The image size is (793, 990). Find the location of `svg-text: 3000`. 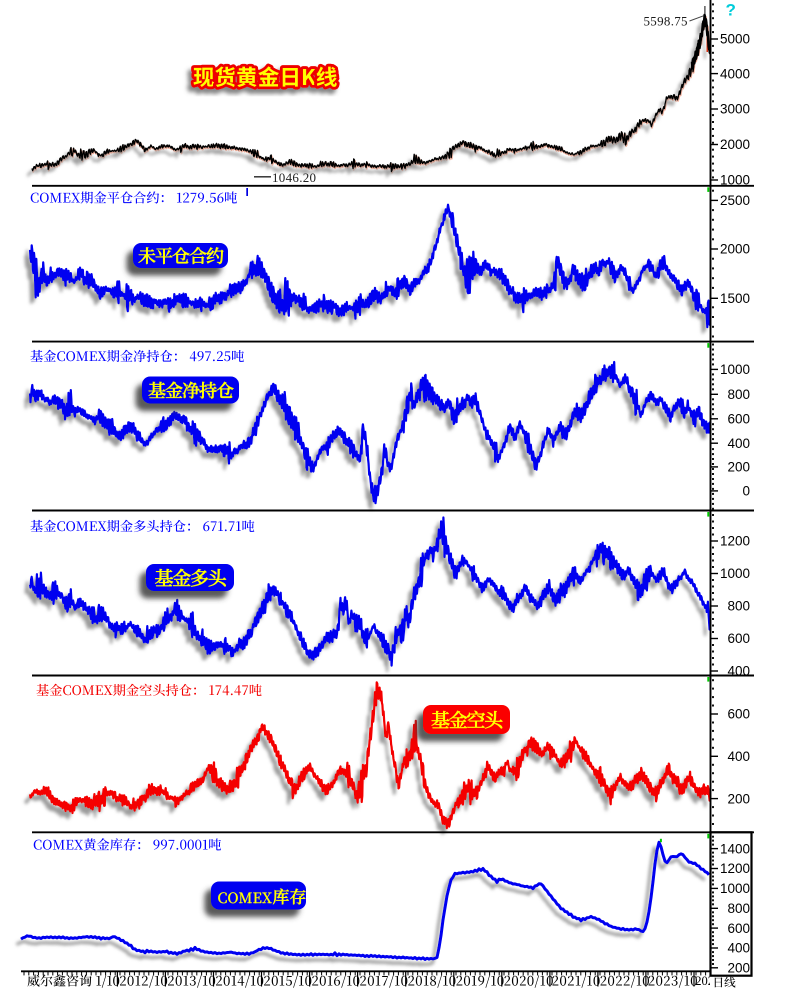

svg-text: 3000 is located at coordinates (735, 109).